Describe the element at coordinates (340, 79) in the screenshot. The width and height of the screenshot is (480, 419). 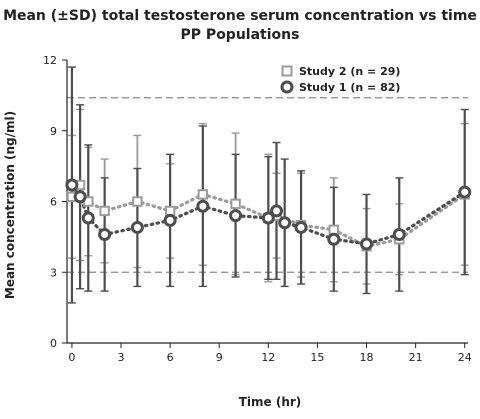
I see `legend: Study 2 (n = 29) Study 1 (n = 82)` at that location.